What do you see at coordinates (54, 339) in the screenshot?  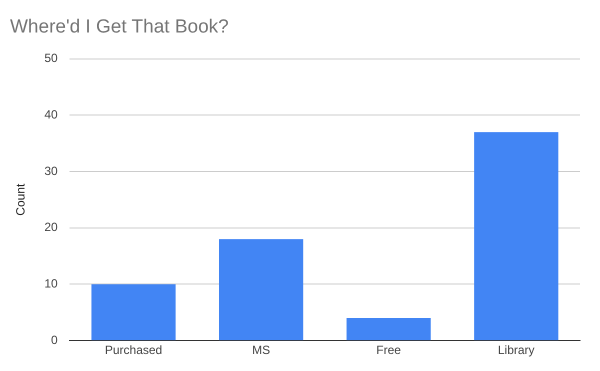 I see `y-tick-label: 0` at bounding box center [54, 339].